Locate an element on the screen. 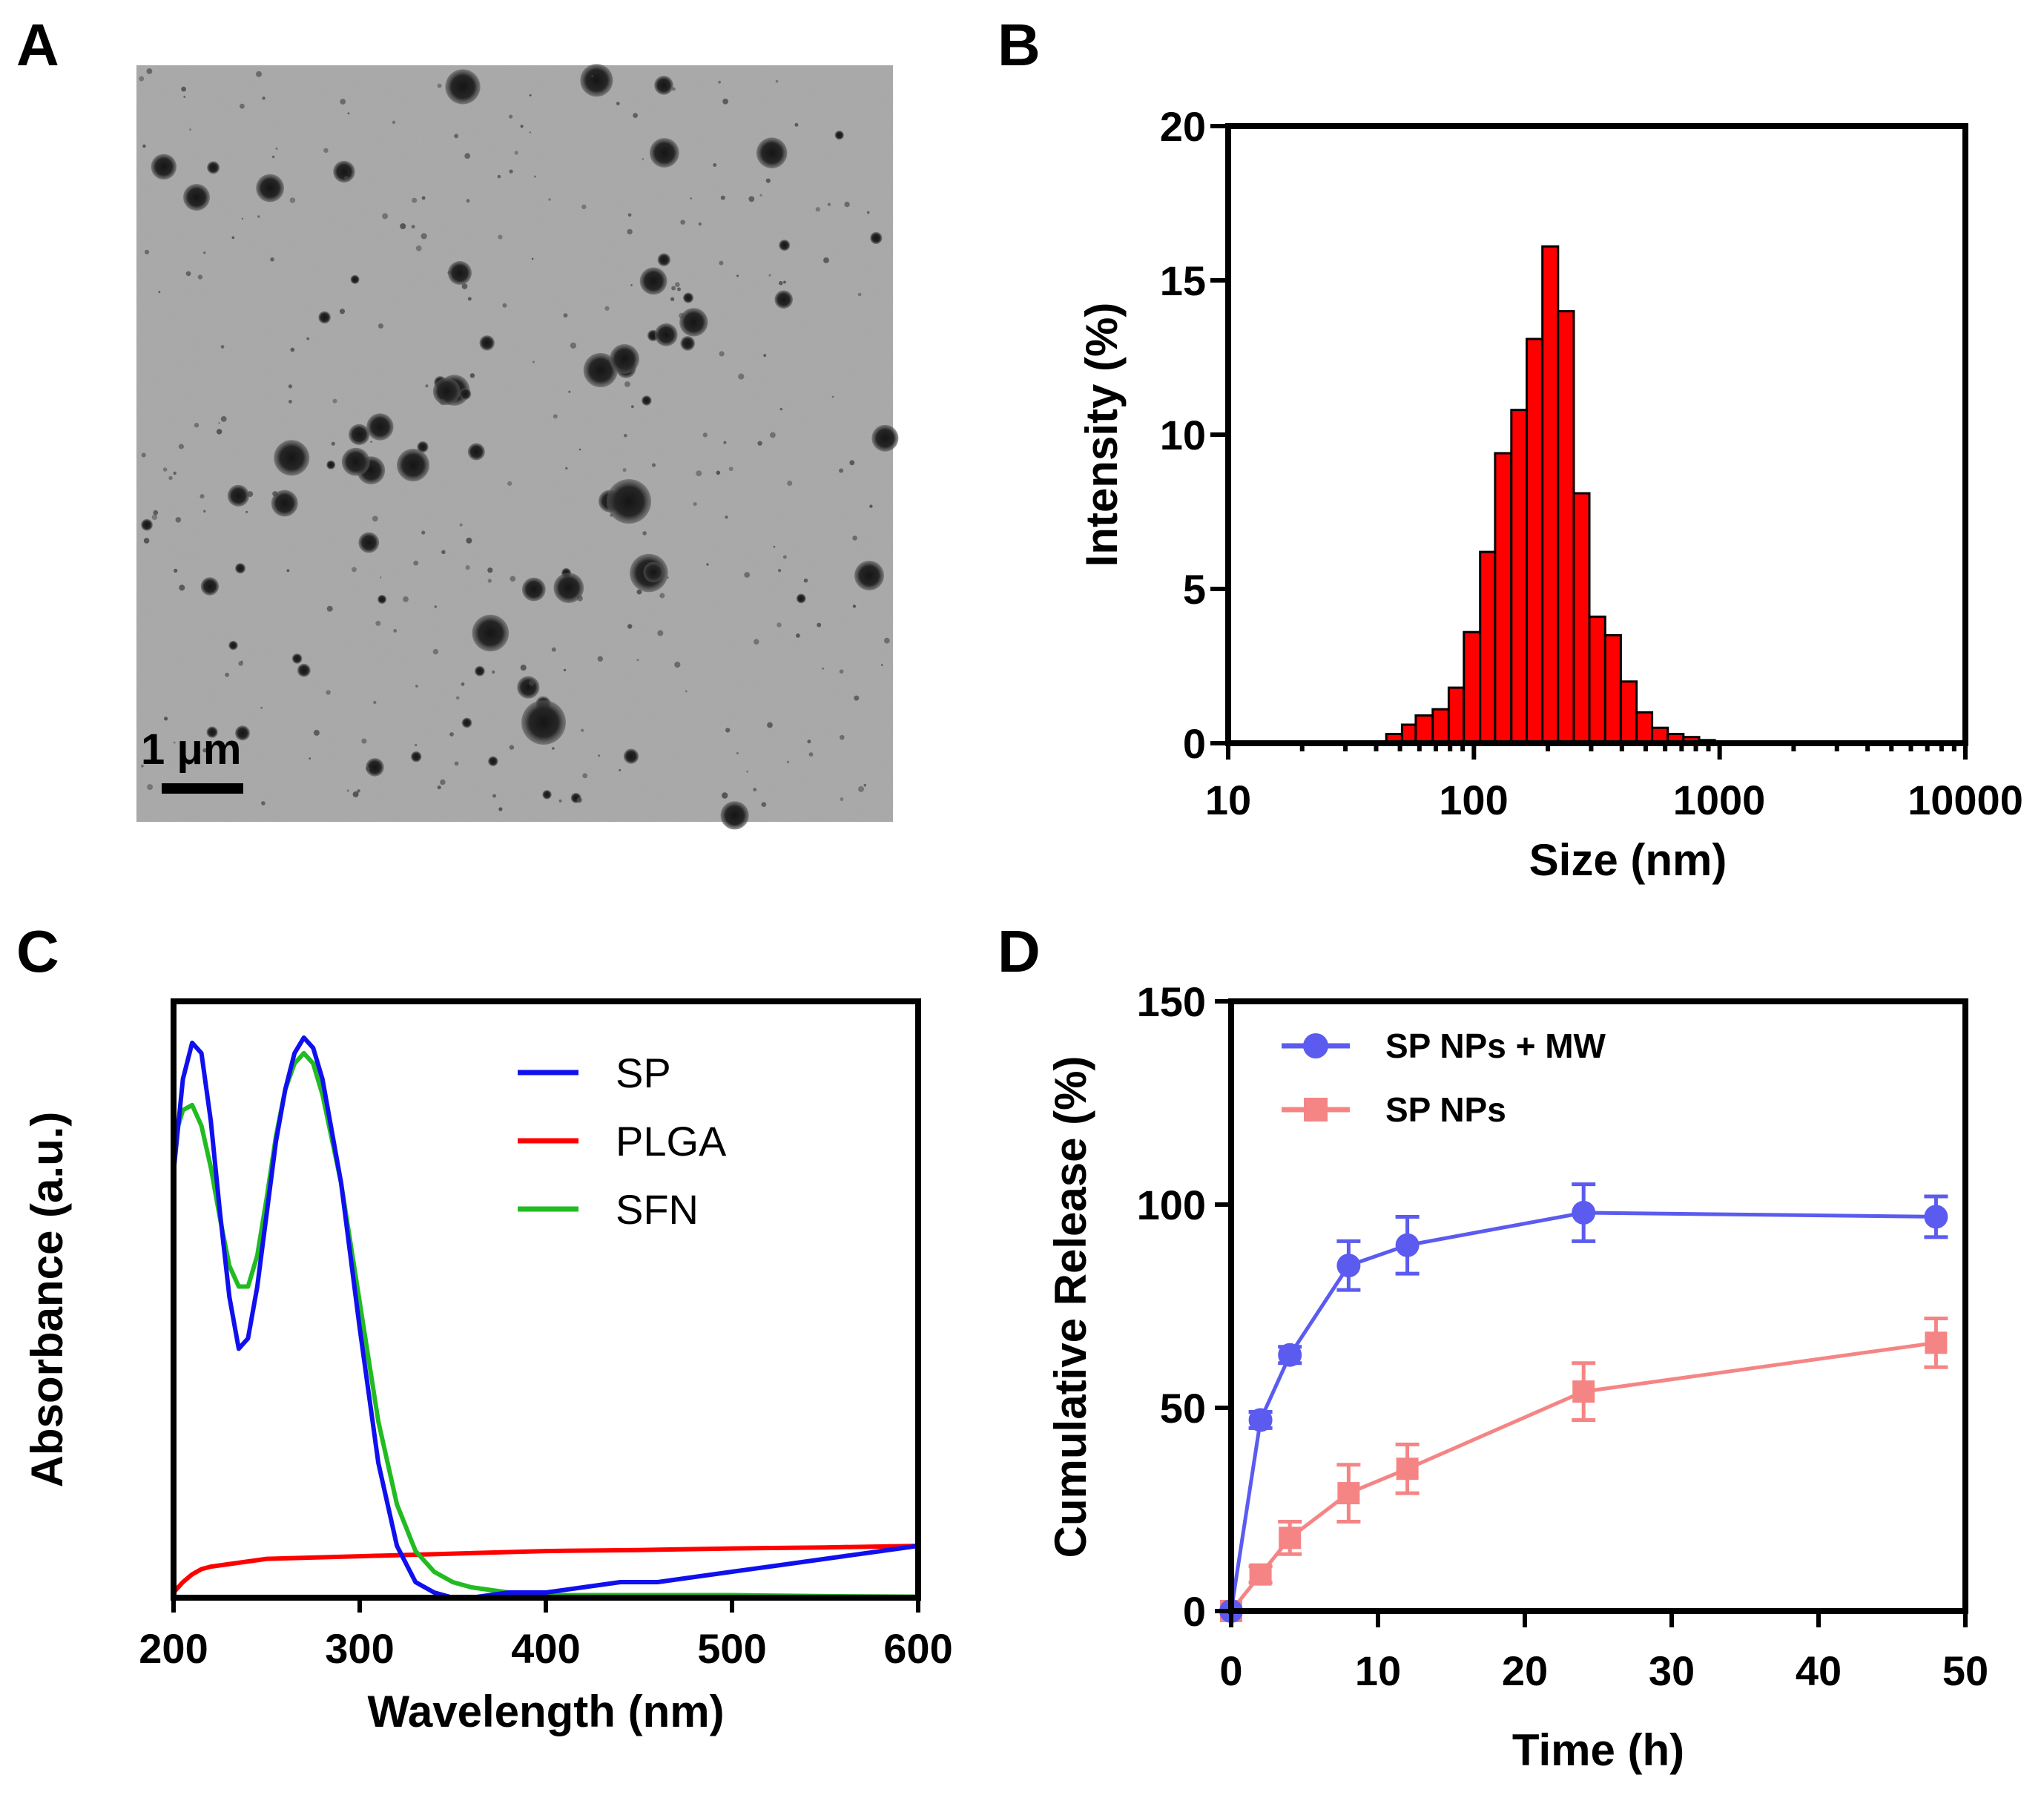 This screenshot has width=2044, height=1795. b-y-tick-label: 10 is located at coordinates (1183, 435).